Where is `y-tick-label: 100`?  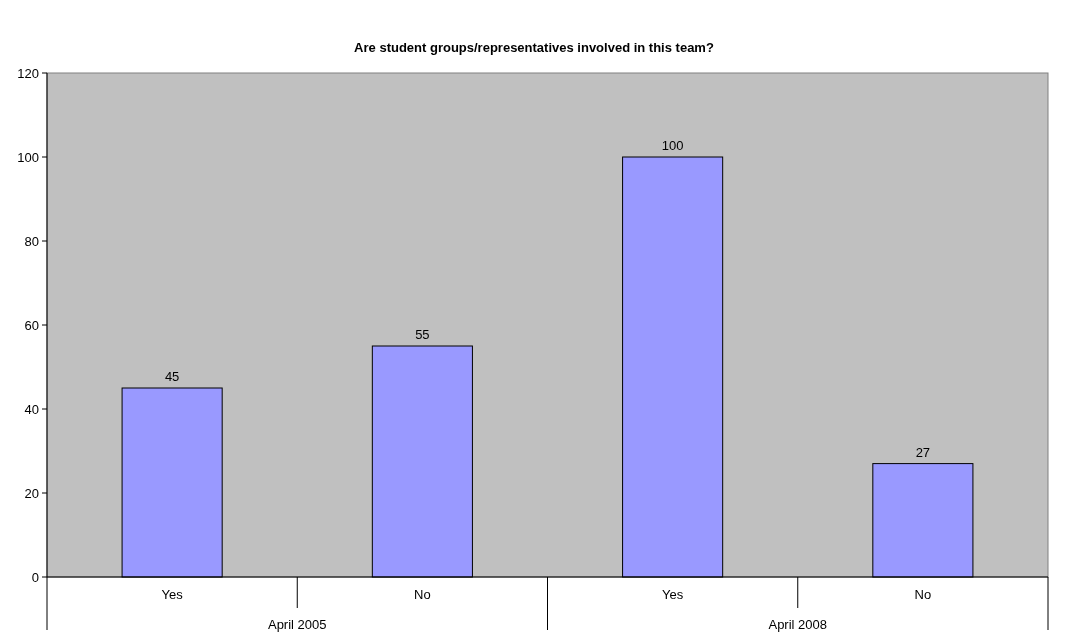 y-tick-label: 100 is located at coordinates (28, 157).